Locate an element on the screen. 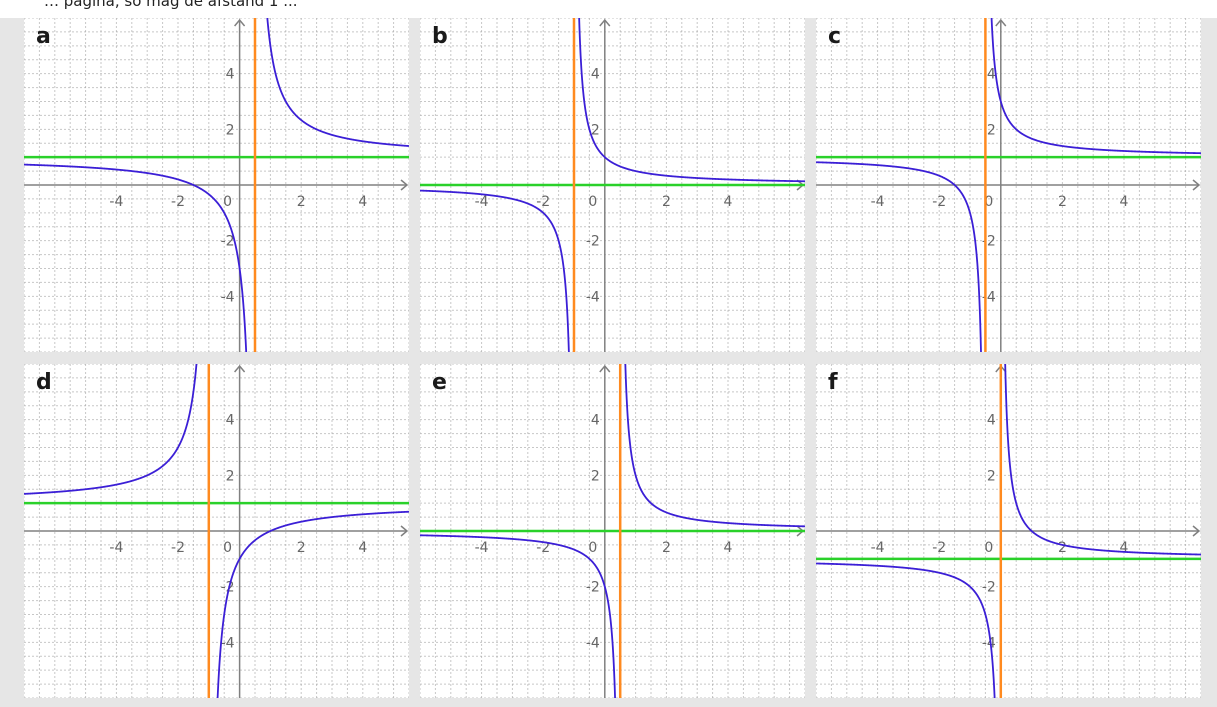 This screenshot has height=707, width=1217. panel-letter-c: c is located at coordinates (835, 36).